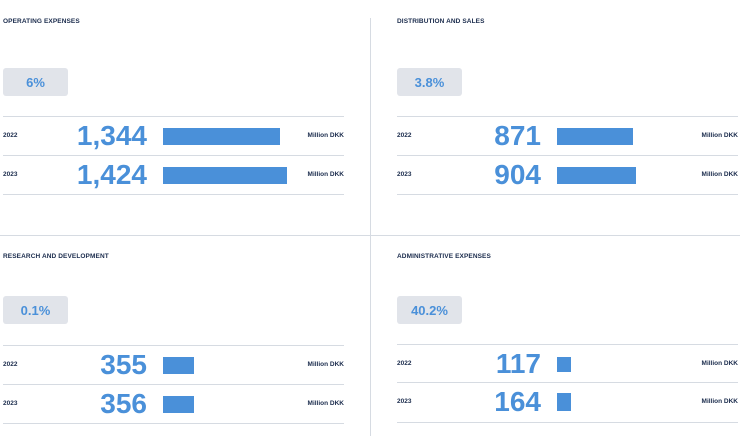 Image resolution: width=740 pixels, height=436 pixels. I want to click on row-2022: 2022 117 Million DKK, so click(567, 364).